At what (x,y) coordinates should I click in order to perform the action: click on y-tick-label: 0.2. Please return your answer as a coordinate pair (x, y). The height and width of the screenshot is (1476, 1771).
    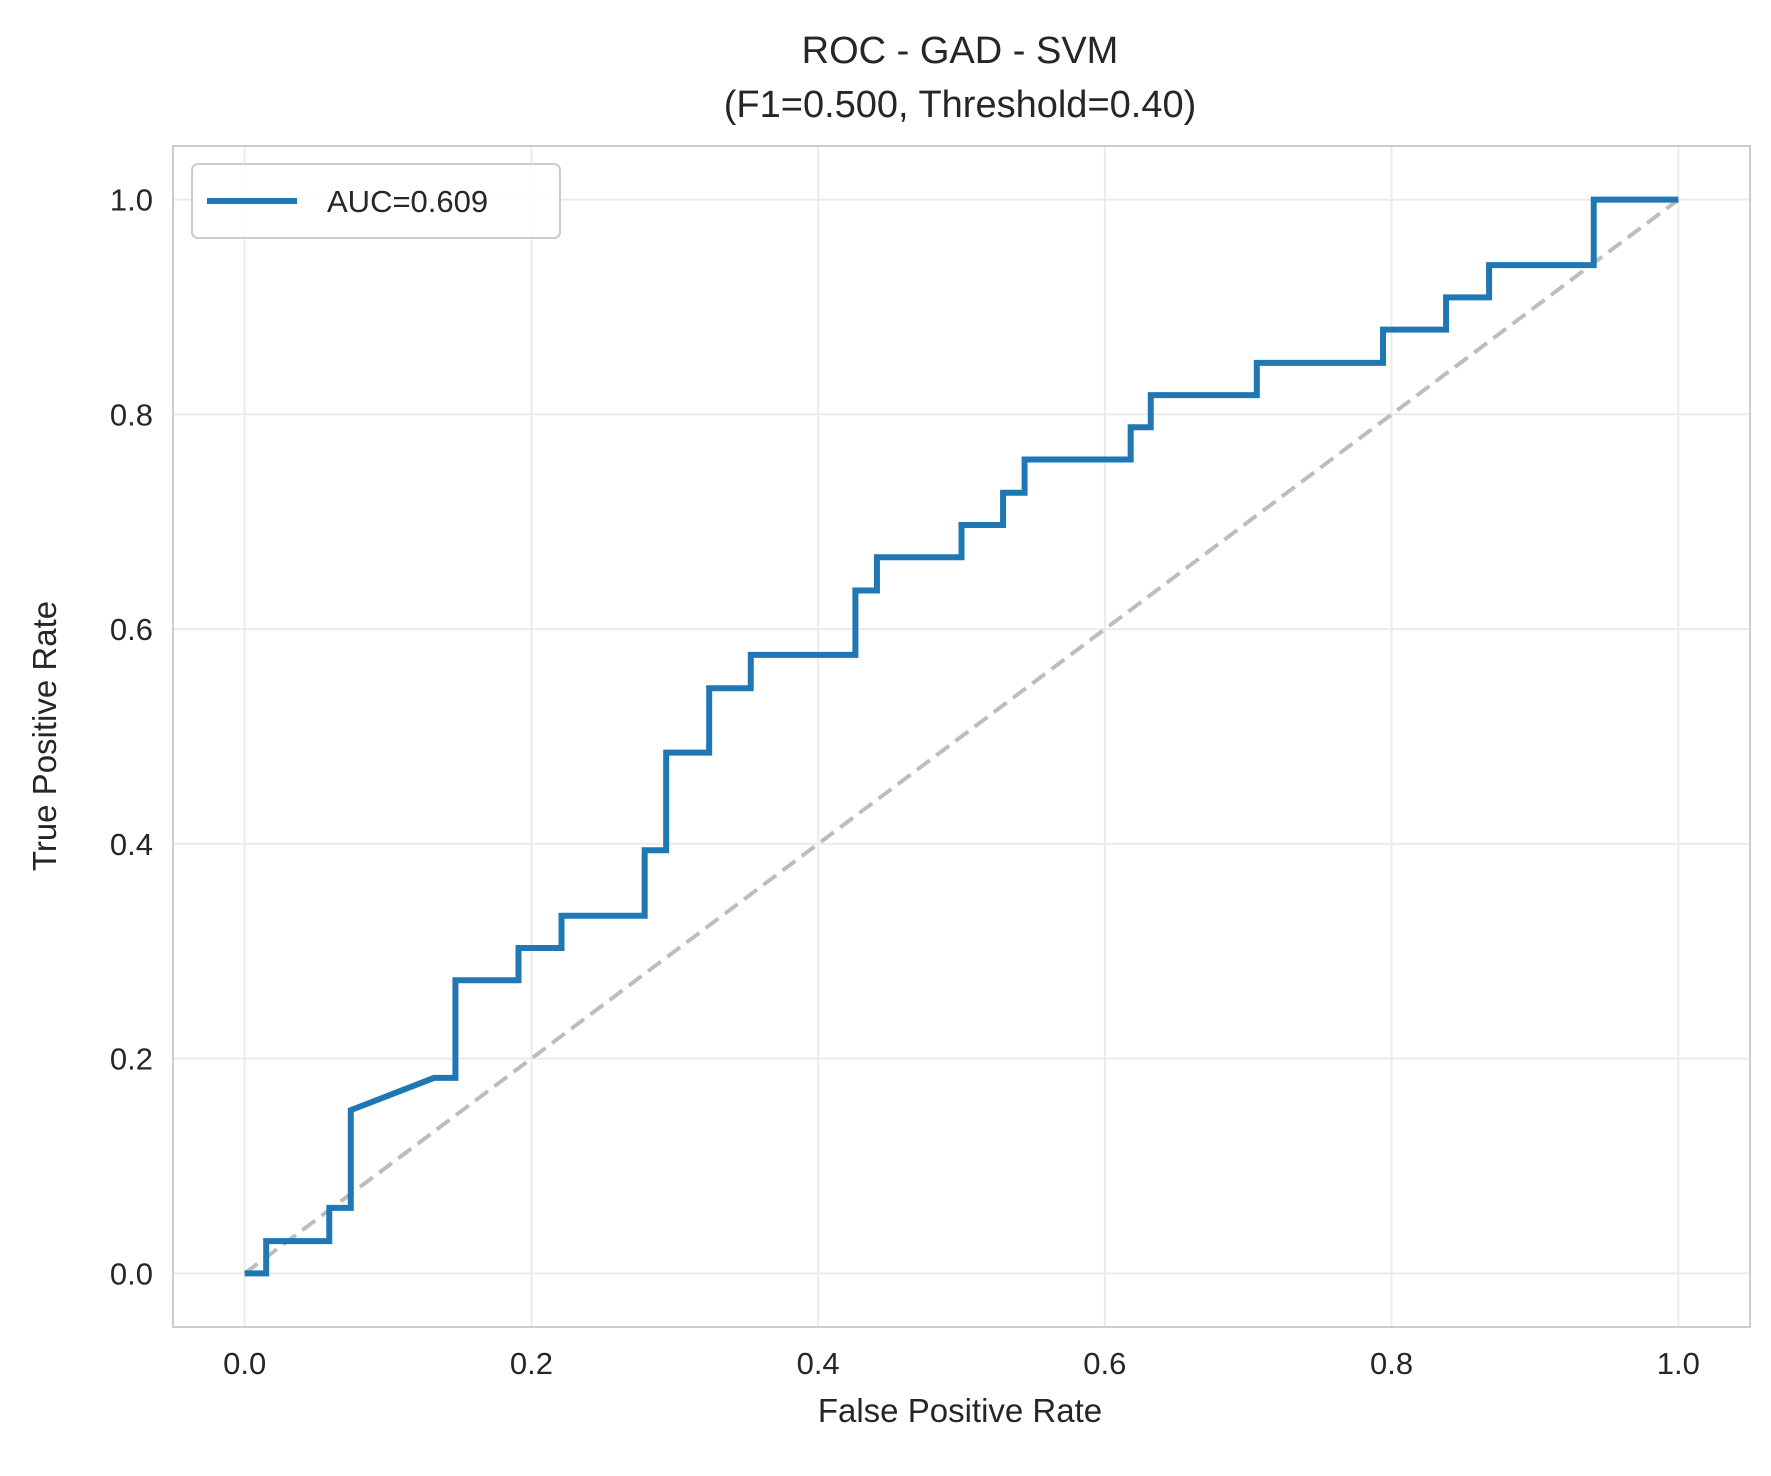
    Looking at the image, I should click on (131, 1059).